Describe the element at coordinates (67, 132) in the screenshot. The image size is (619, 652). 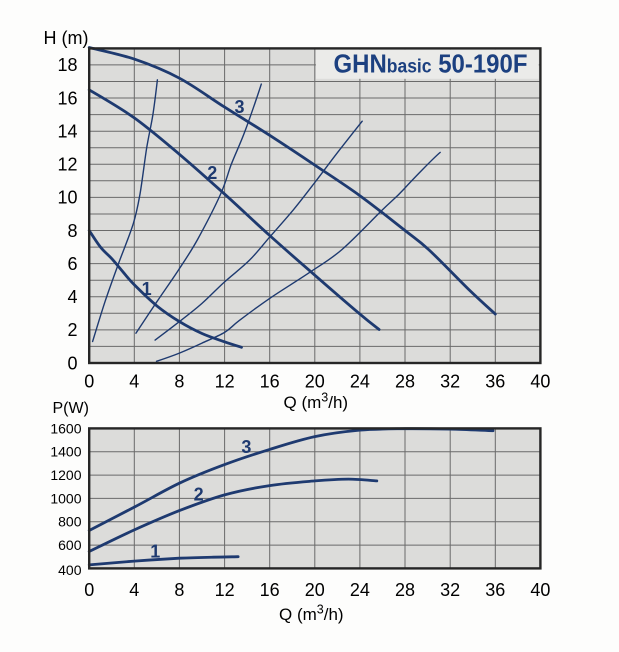
I see `svg-text: 14` at that location.